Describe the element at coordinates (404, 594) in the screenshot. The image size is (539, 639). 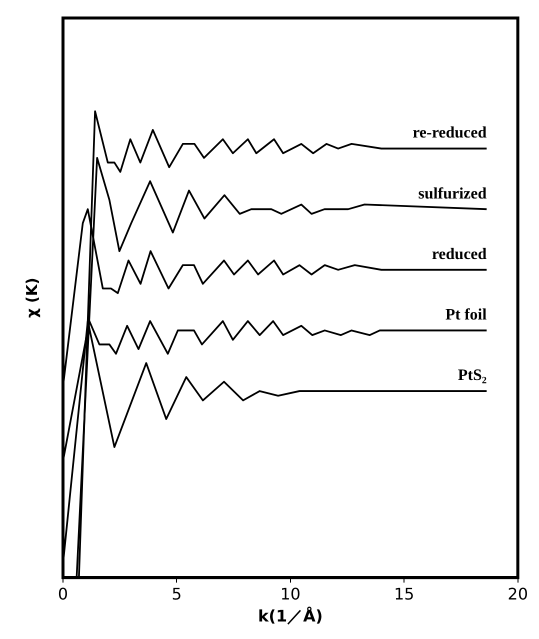
I see `x-tick-label: 15` at that location.